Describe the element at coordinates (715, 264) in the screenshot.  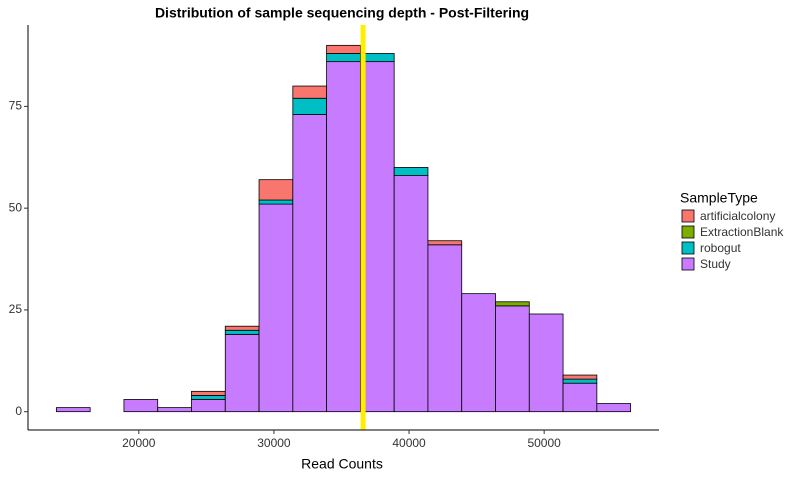
I see `legend-label: Study` at that location.